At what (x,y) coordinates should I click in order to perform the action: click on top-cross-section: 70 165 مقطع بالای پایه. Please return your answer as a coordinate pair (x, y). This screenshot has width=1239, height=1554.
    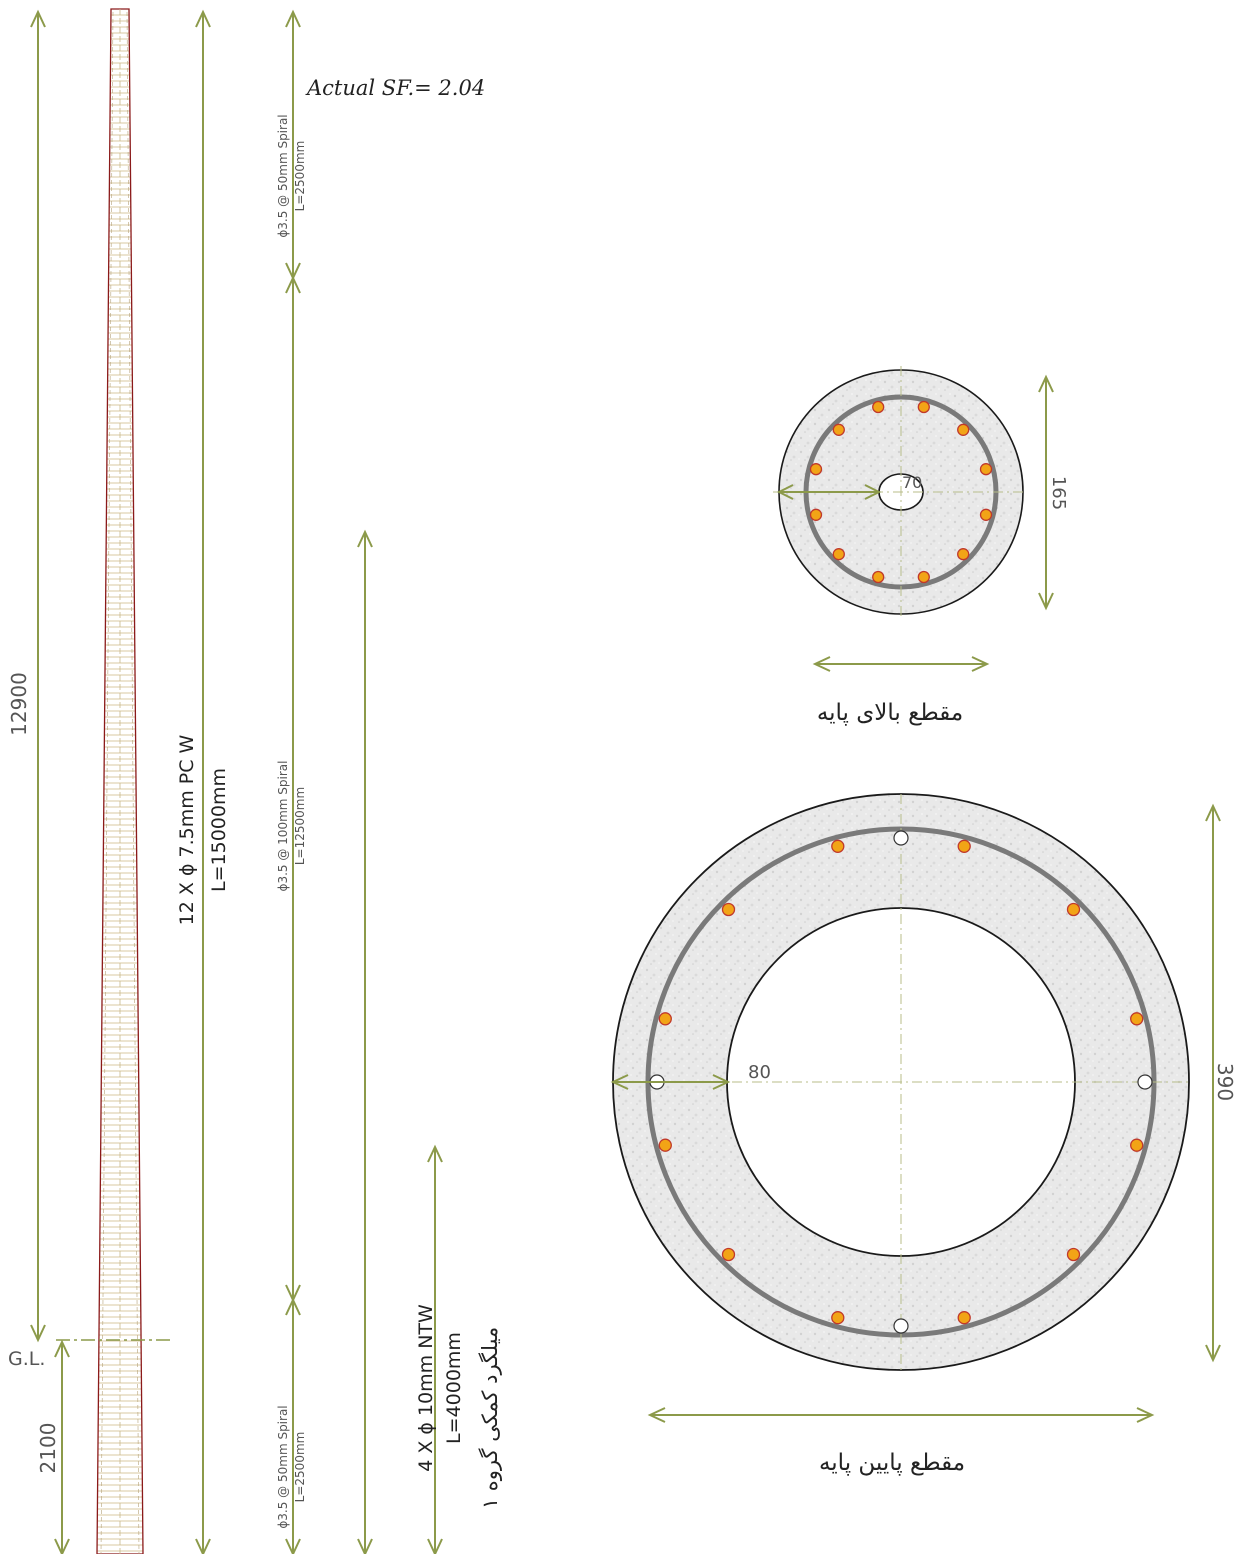
    Looking at the image, I should click on (921, 546).